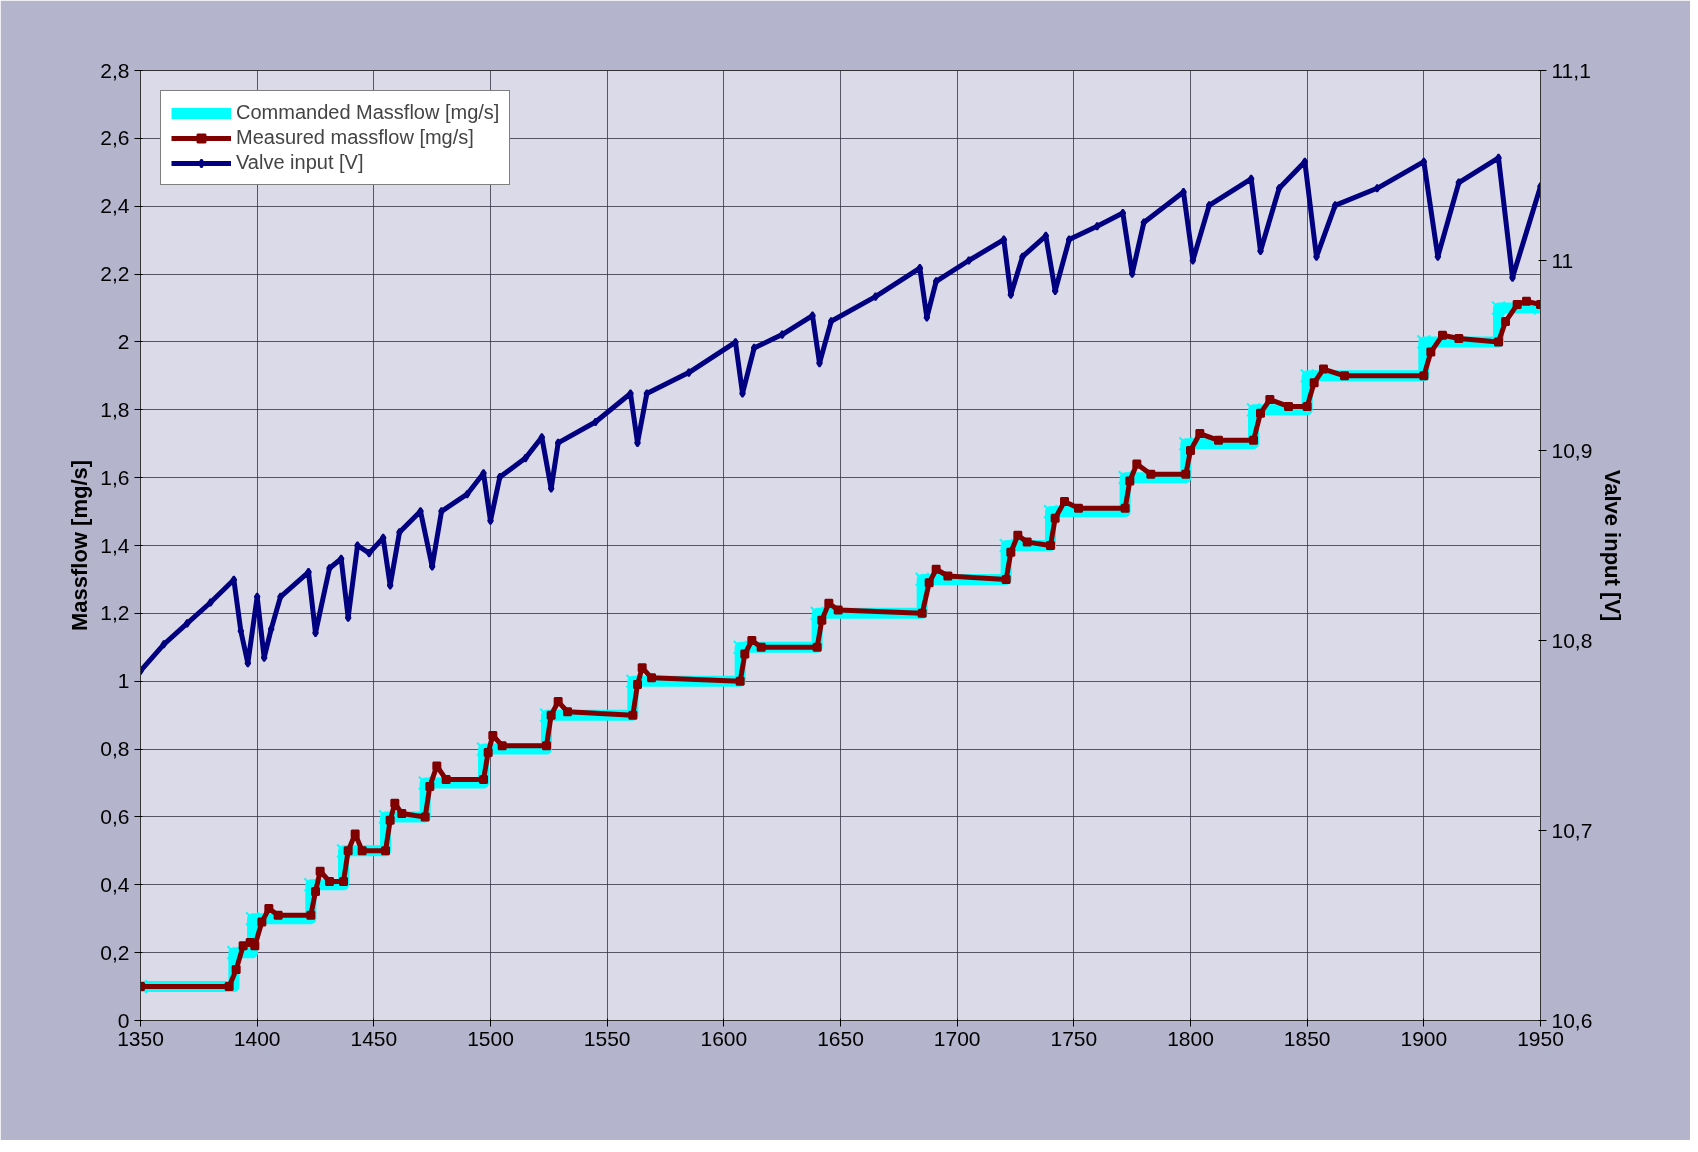 The image size is (1698, 1152). I want to click on y-tick-label: 0,8, so click(115, 749).